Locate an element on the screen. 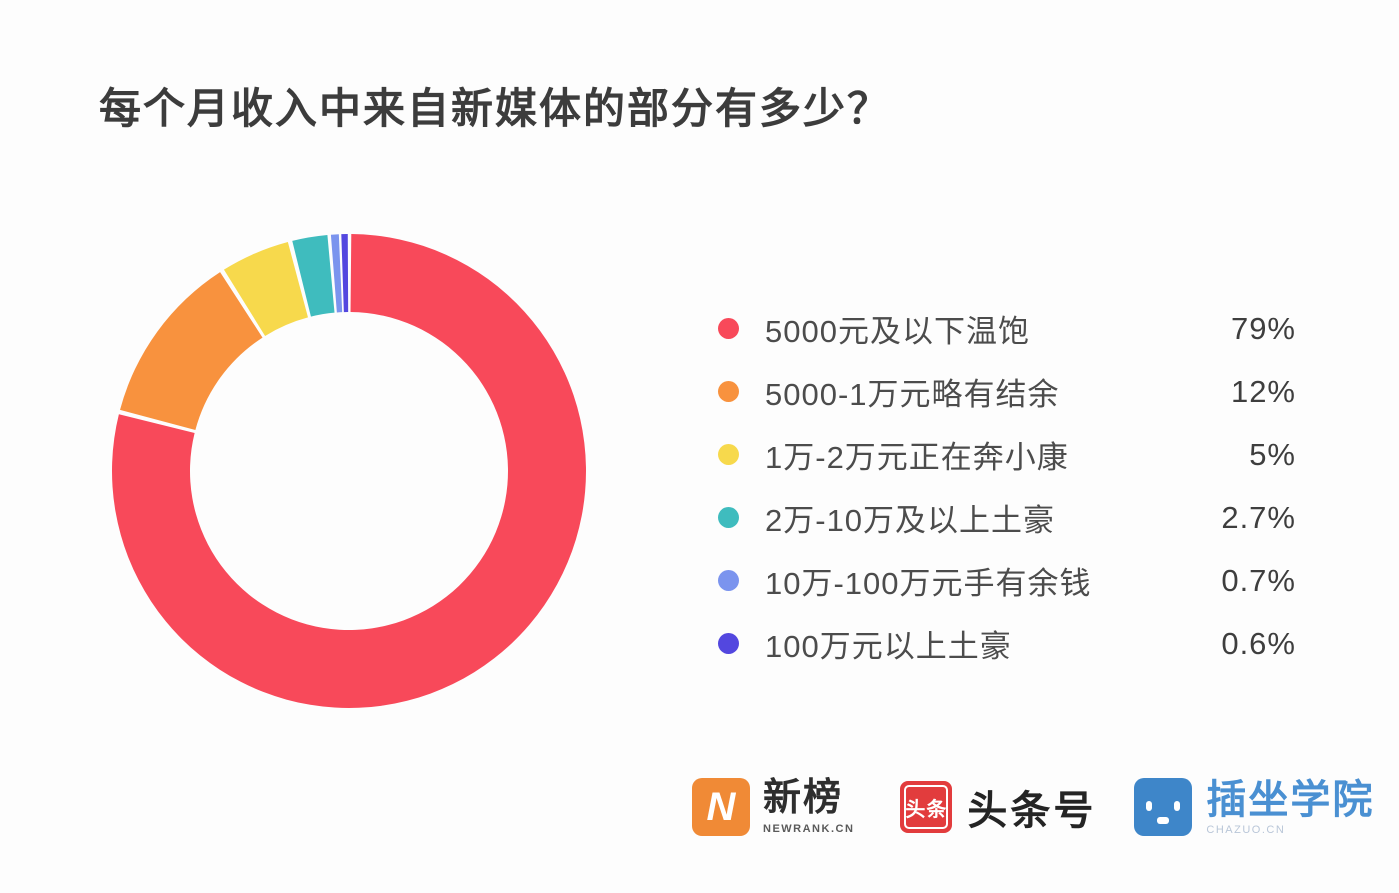 The height and width of the screenshot is (893, 1399). legend-value: 0.6% is located at coordinates (1258, 643).